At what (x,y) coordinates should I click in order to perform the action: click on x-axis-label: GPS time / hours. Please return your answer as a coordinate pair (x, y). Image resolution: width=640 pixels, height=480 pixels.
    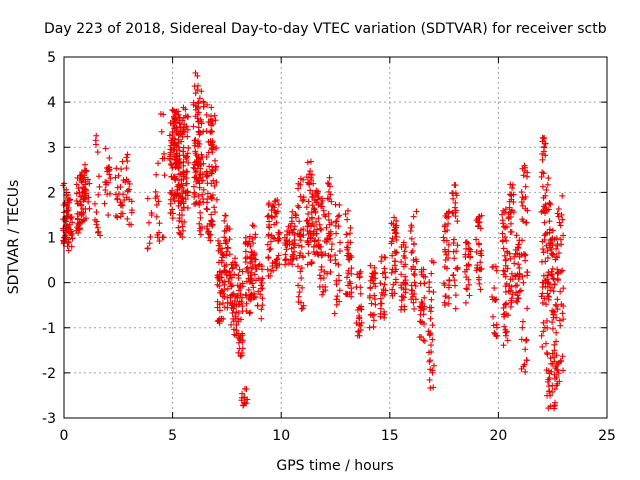
    Looking at the image, I should click on (334, 466).